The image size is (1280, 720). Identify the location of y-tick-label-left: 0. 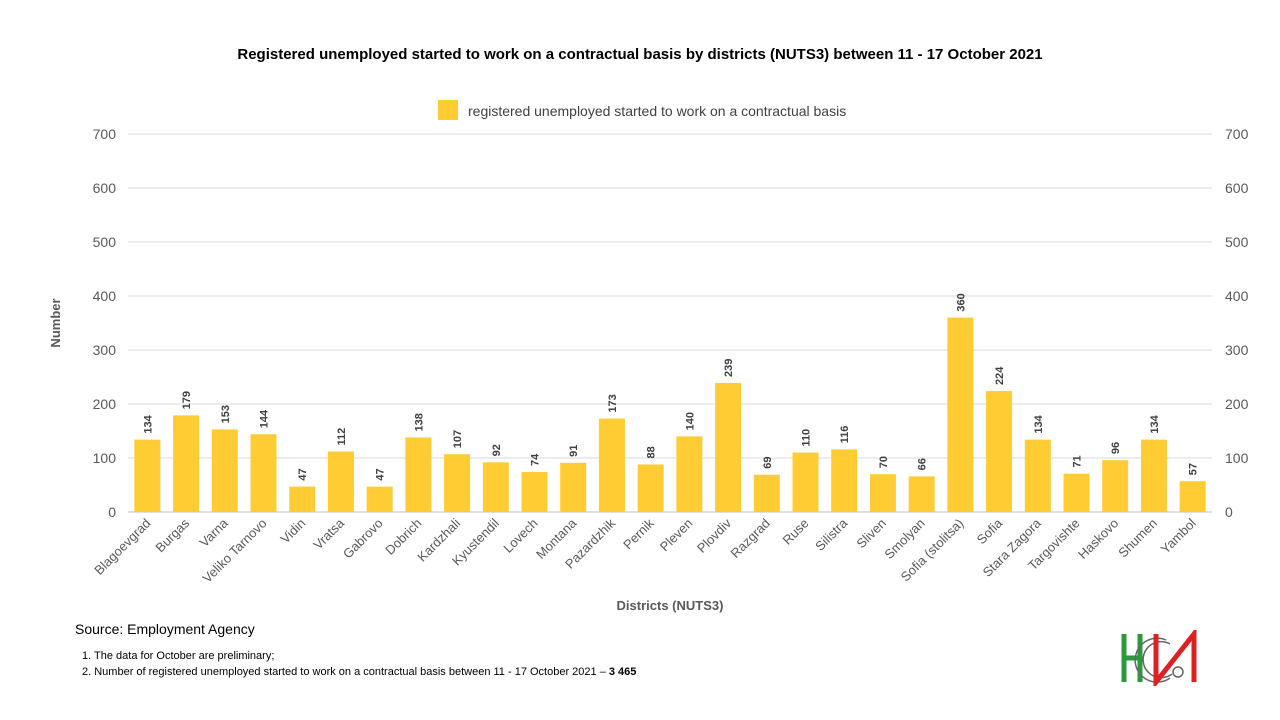
(112, 512).